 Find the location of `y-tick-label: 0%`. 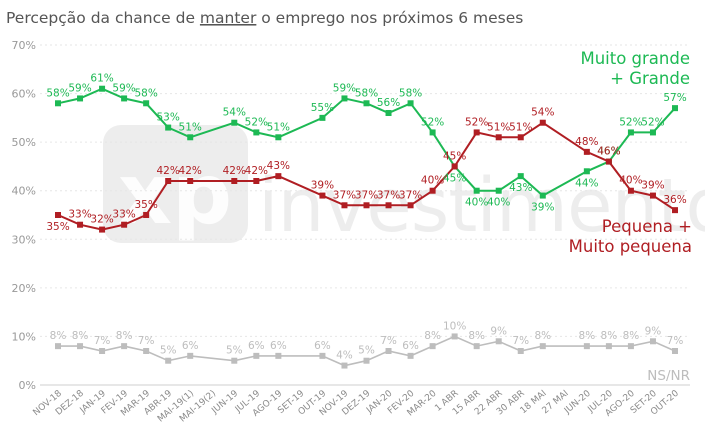

y-tick-label: 0% is located at coordinates (27, 385).